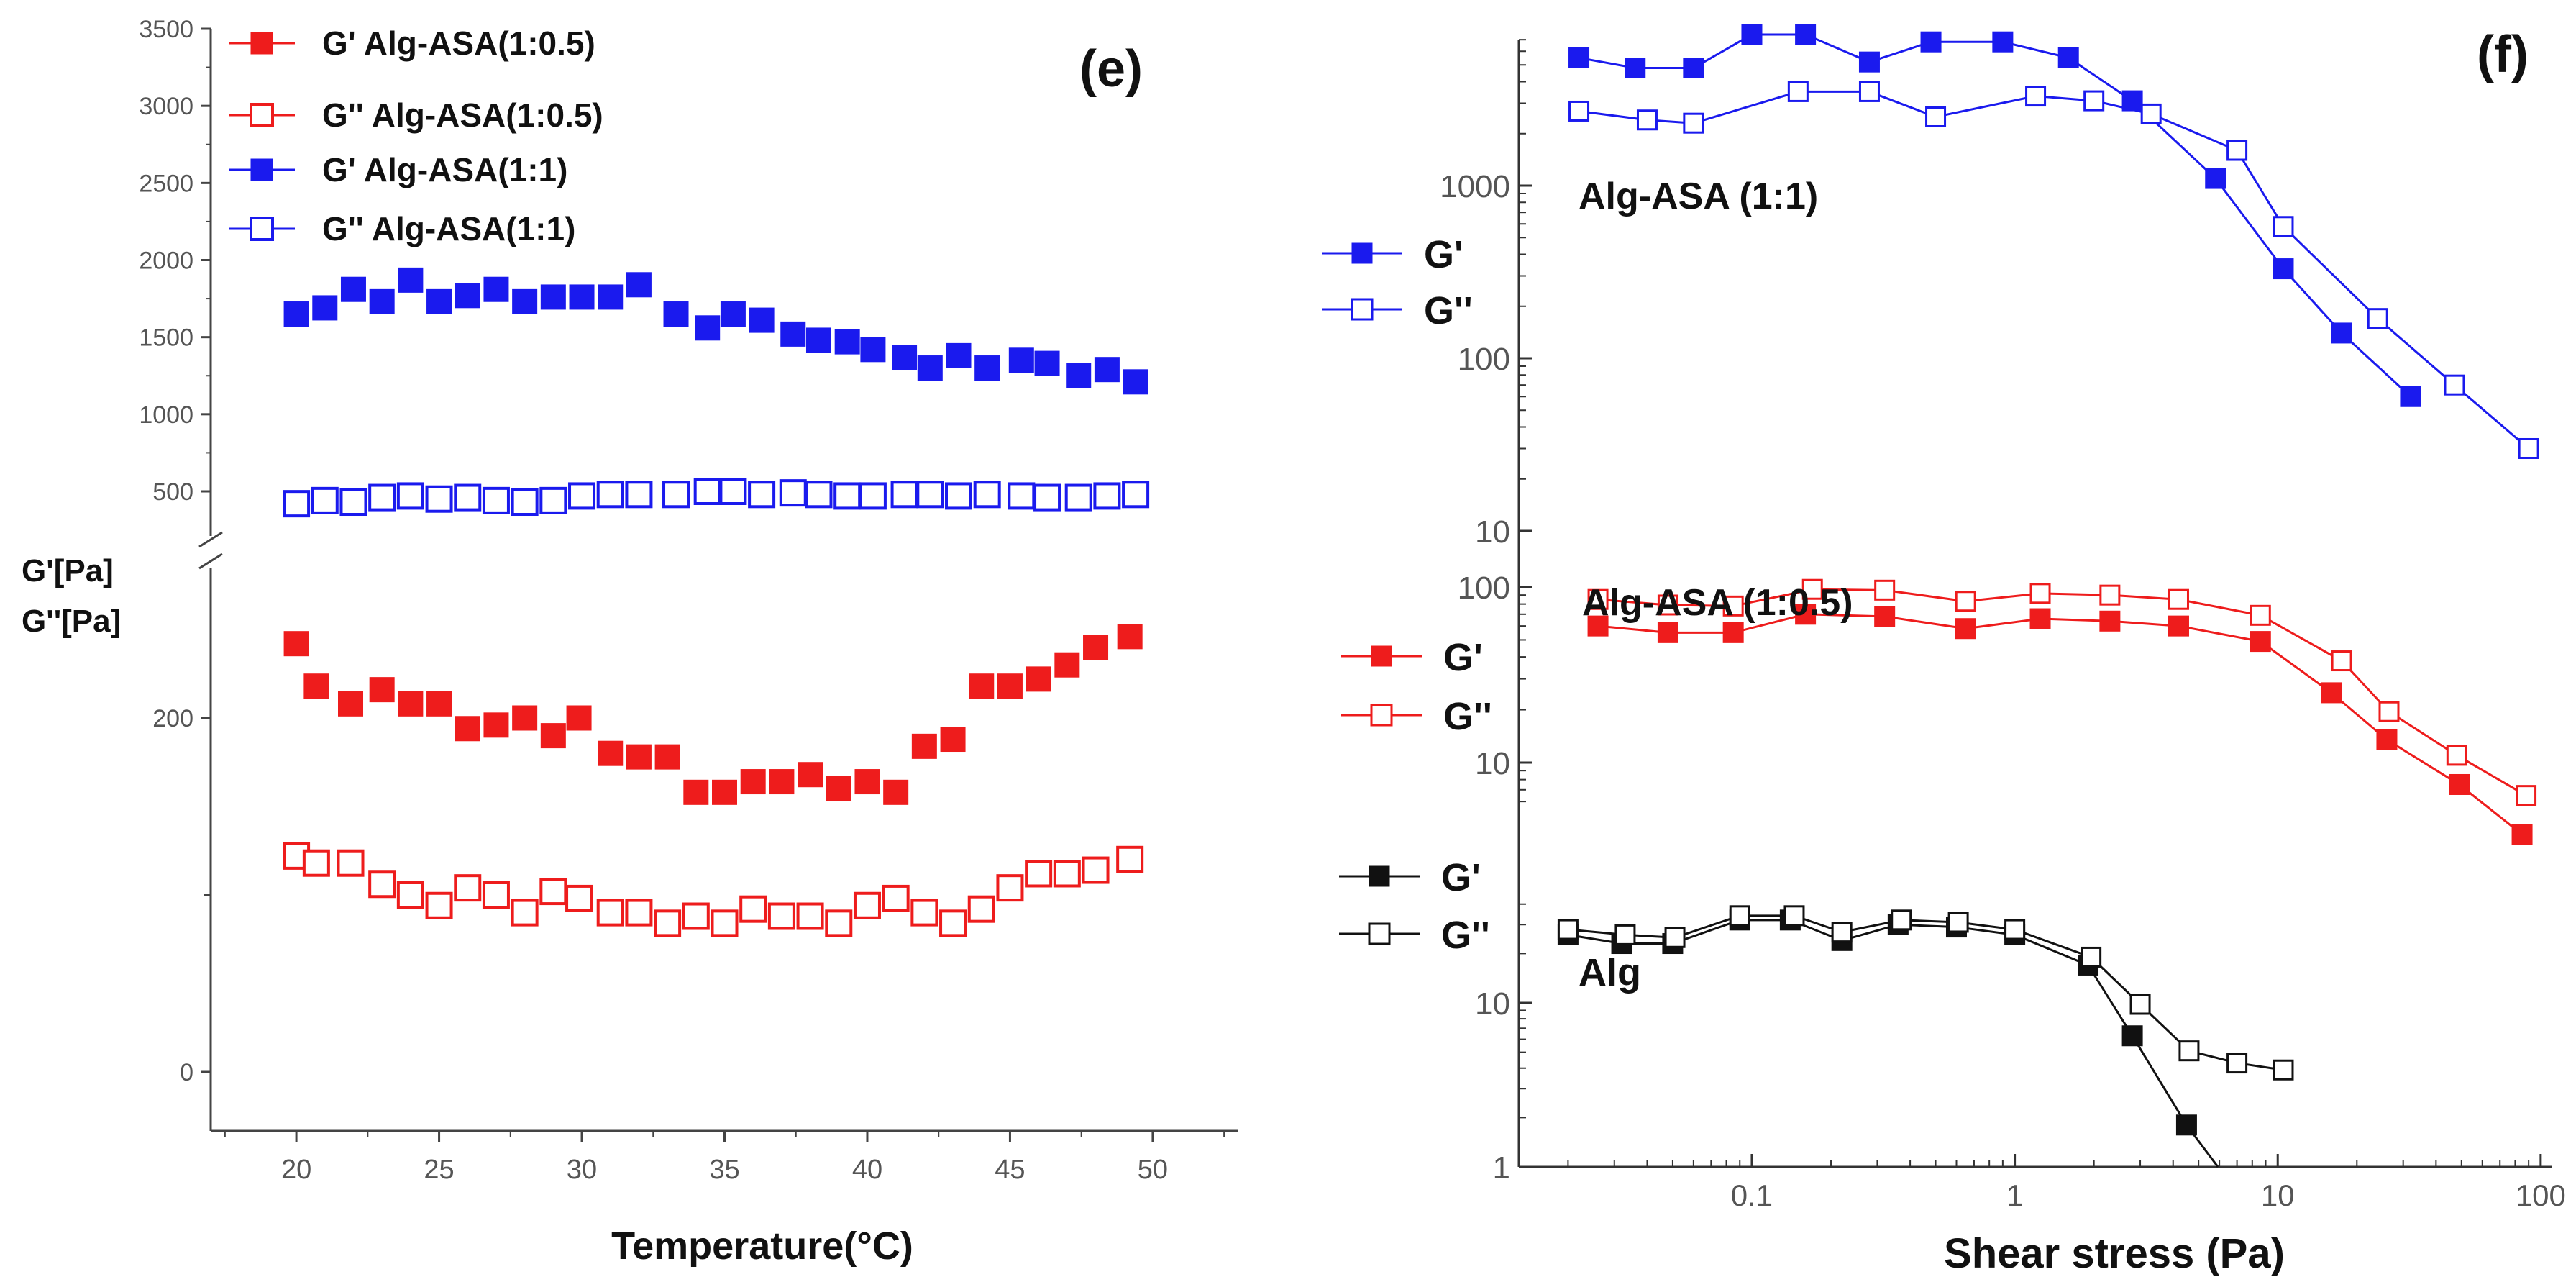 This screenshot has width=2576, height=1282. What do you see at coordinates (68, 570) in the screenshot?
I see `panel-e-ylabel-g-prime: G'[Pa]` at bounding box center [68, 570].